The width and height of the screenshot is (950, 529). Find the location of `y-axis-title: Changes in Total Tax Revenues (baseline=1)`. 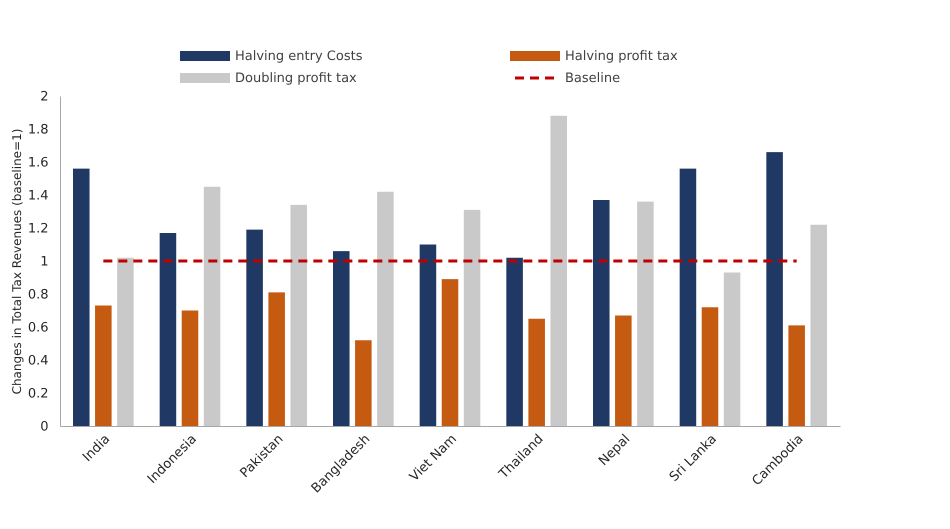

y-axis-title: Changes in Total Tax Revenues (baseline=1) is located at coordinates (17, 261).